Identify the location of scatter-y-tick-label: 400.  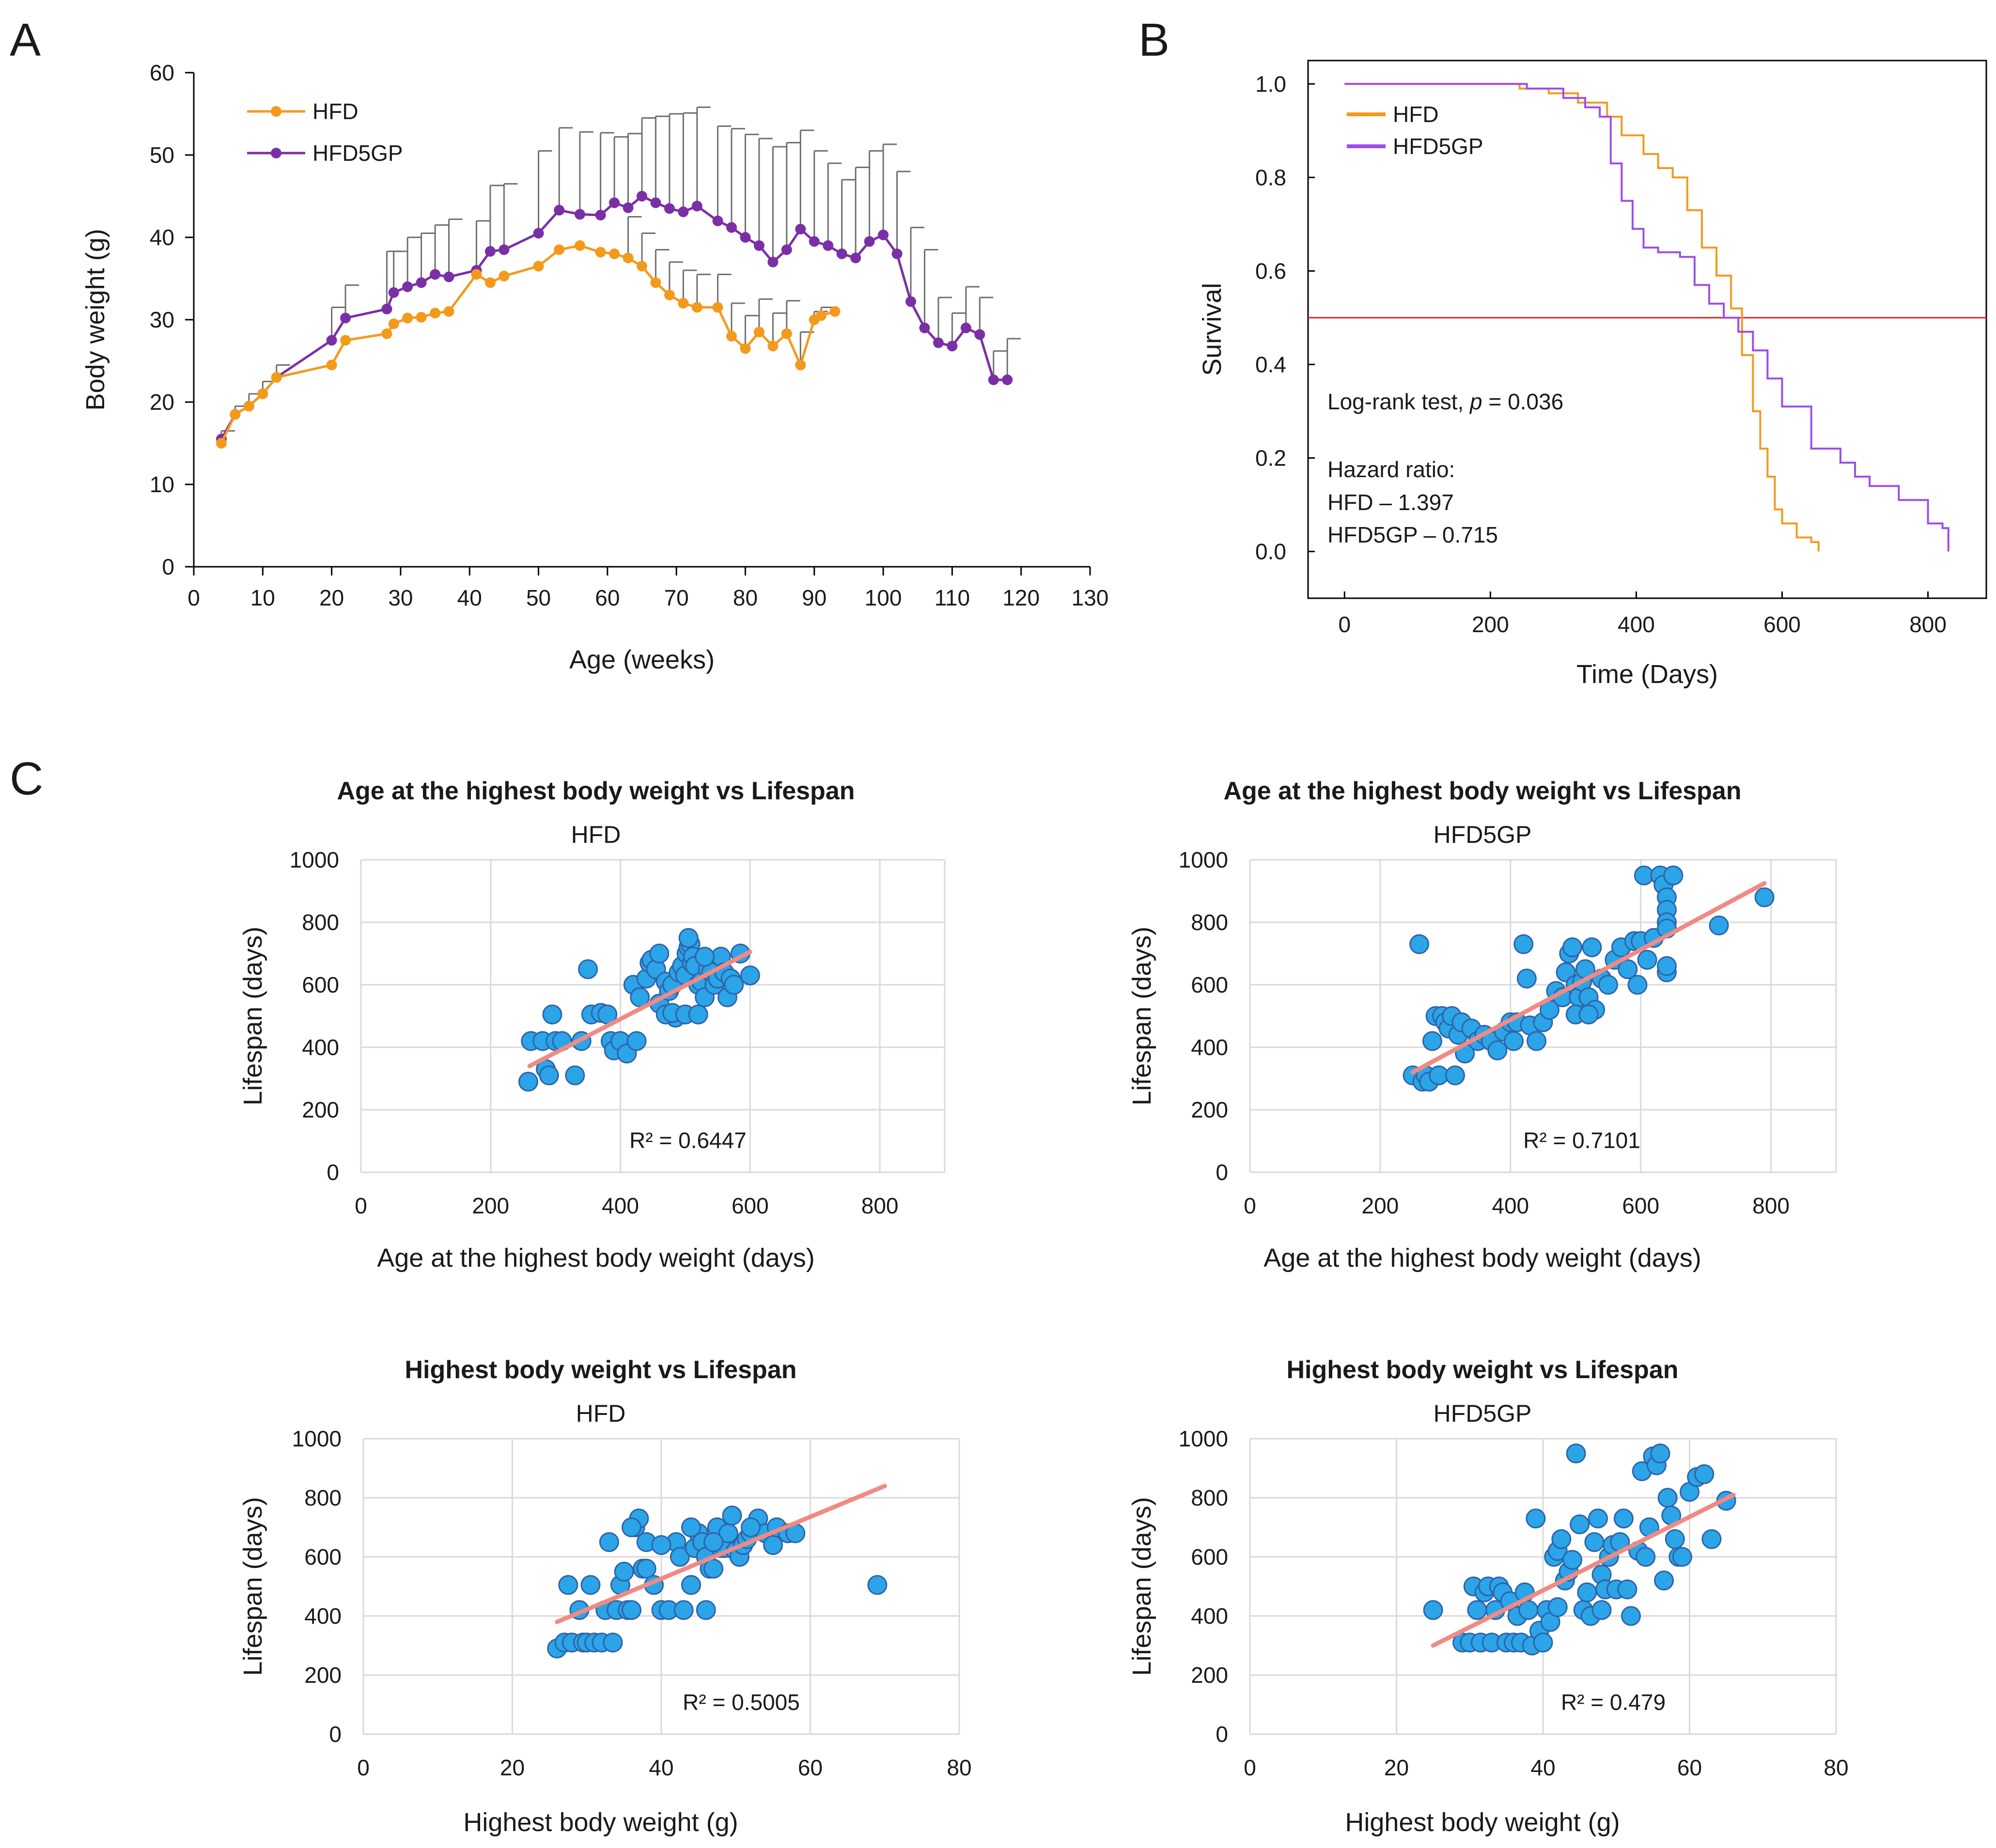
(1210, 1047).